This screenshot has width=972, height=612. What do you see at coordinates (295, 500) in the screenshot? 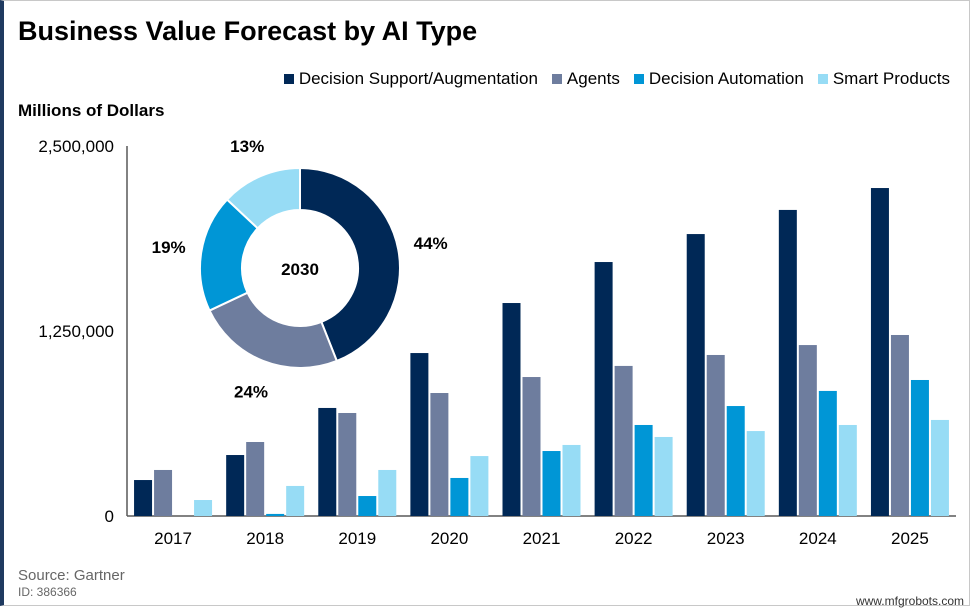
I see `bar-smart-products-2018` at bounding box center [295, 500].